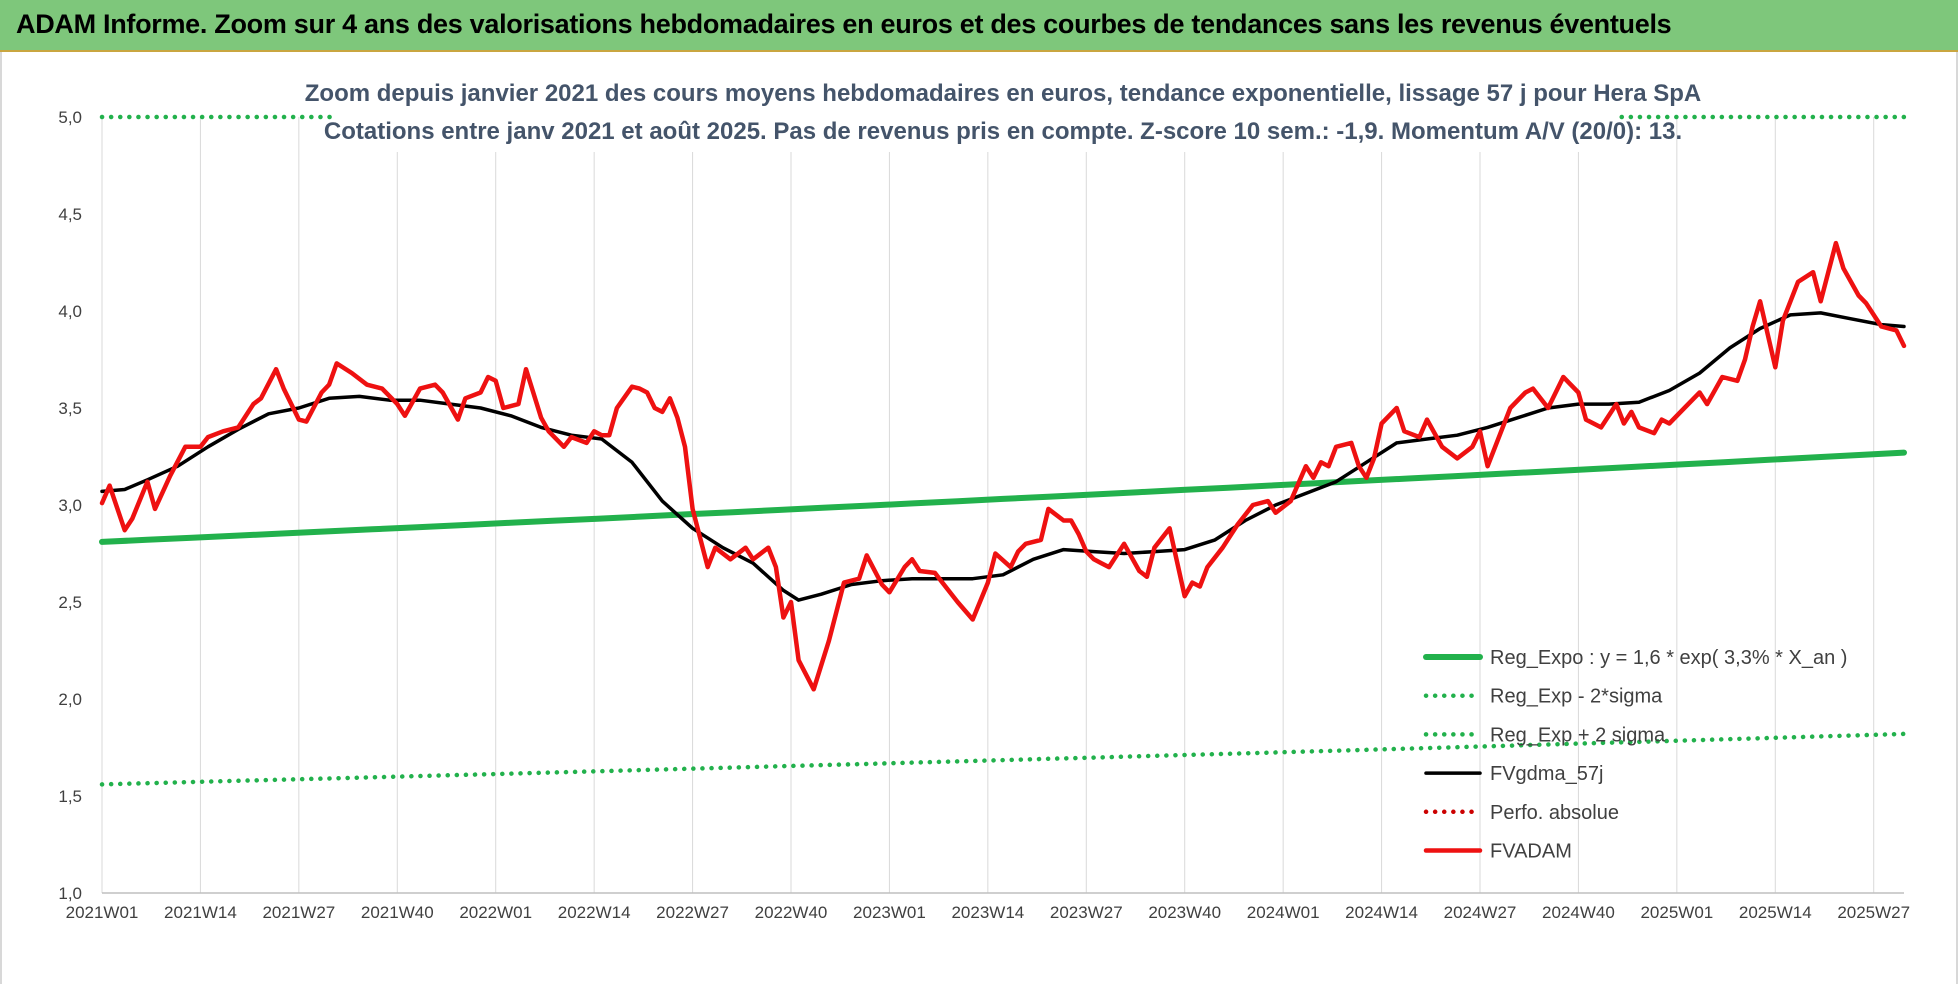 The image size is (1958, 984). Describe the element at coordinates (495, 912) in the screenshot. I see `x-tick-label: 2022W01` at that location.